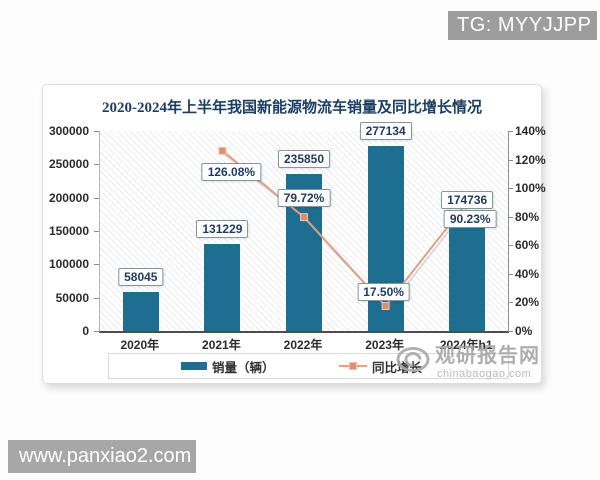 The height and width of the screenshot is (480, 600). I want to click on tg-contact-text: TG: MYYJJPP, so click(524, 25).